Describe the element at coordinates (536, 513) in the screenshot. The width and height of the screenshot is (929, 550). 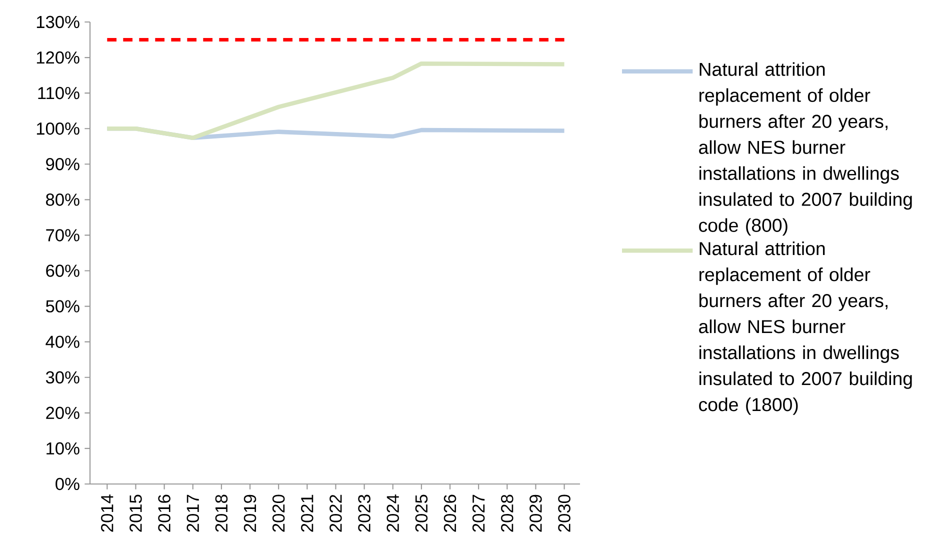
I see `x-tick-label: 2029` at that location.